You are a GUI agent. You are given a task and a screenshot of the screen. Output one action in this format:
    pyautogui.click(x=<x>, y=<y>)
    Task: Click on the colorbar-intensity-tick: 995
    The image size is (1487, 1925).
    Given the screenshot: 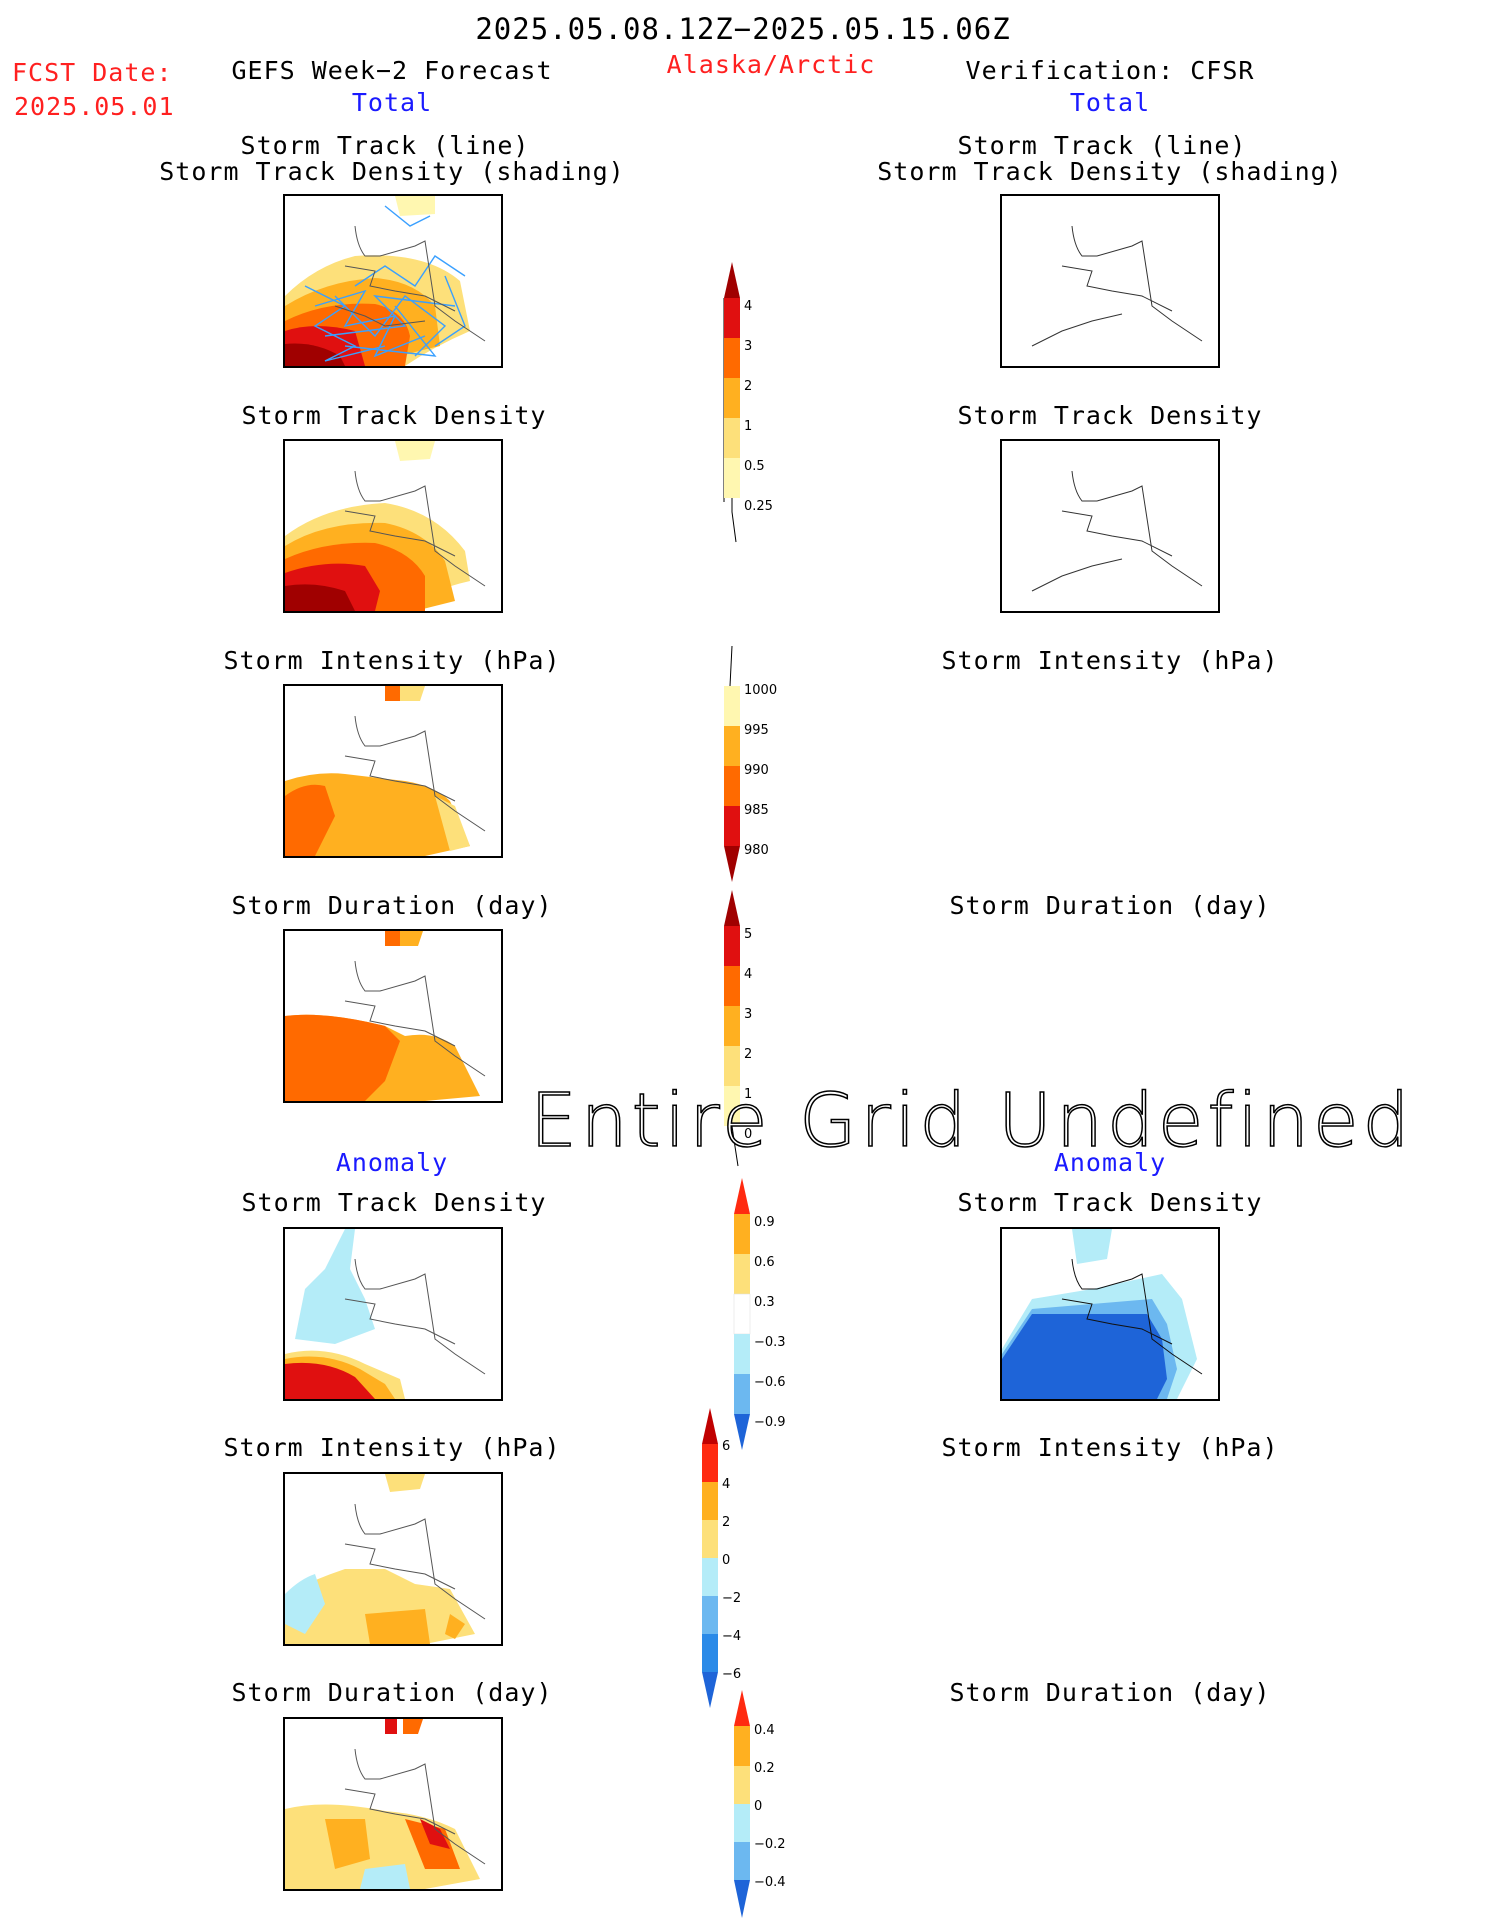 What is the action you would take?
    pyautogui.click(x=756, y=730)
    